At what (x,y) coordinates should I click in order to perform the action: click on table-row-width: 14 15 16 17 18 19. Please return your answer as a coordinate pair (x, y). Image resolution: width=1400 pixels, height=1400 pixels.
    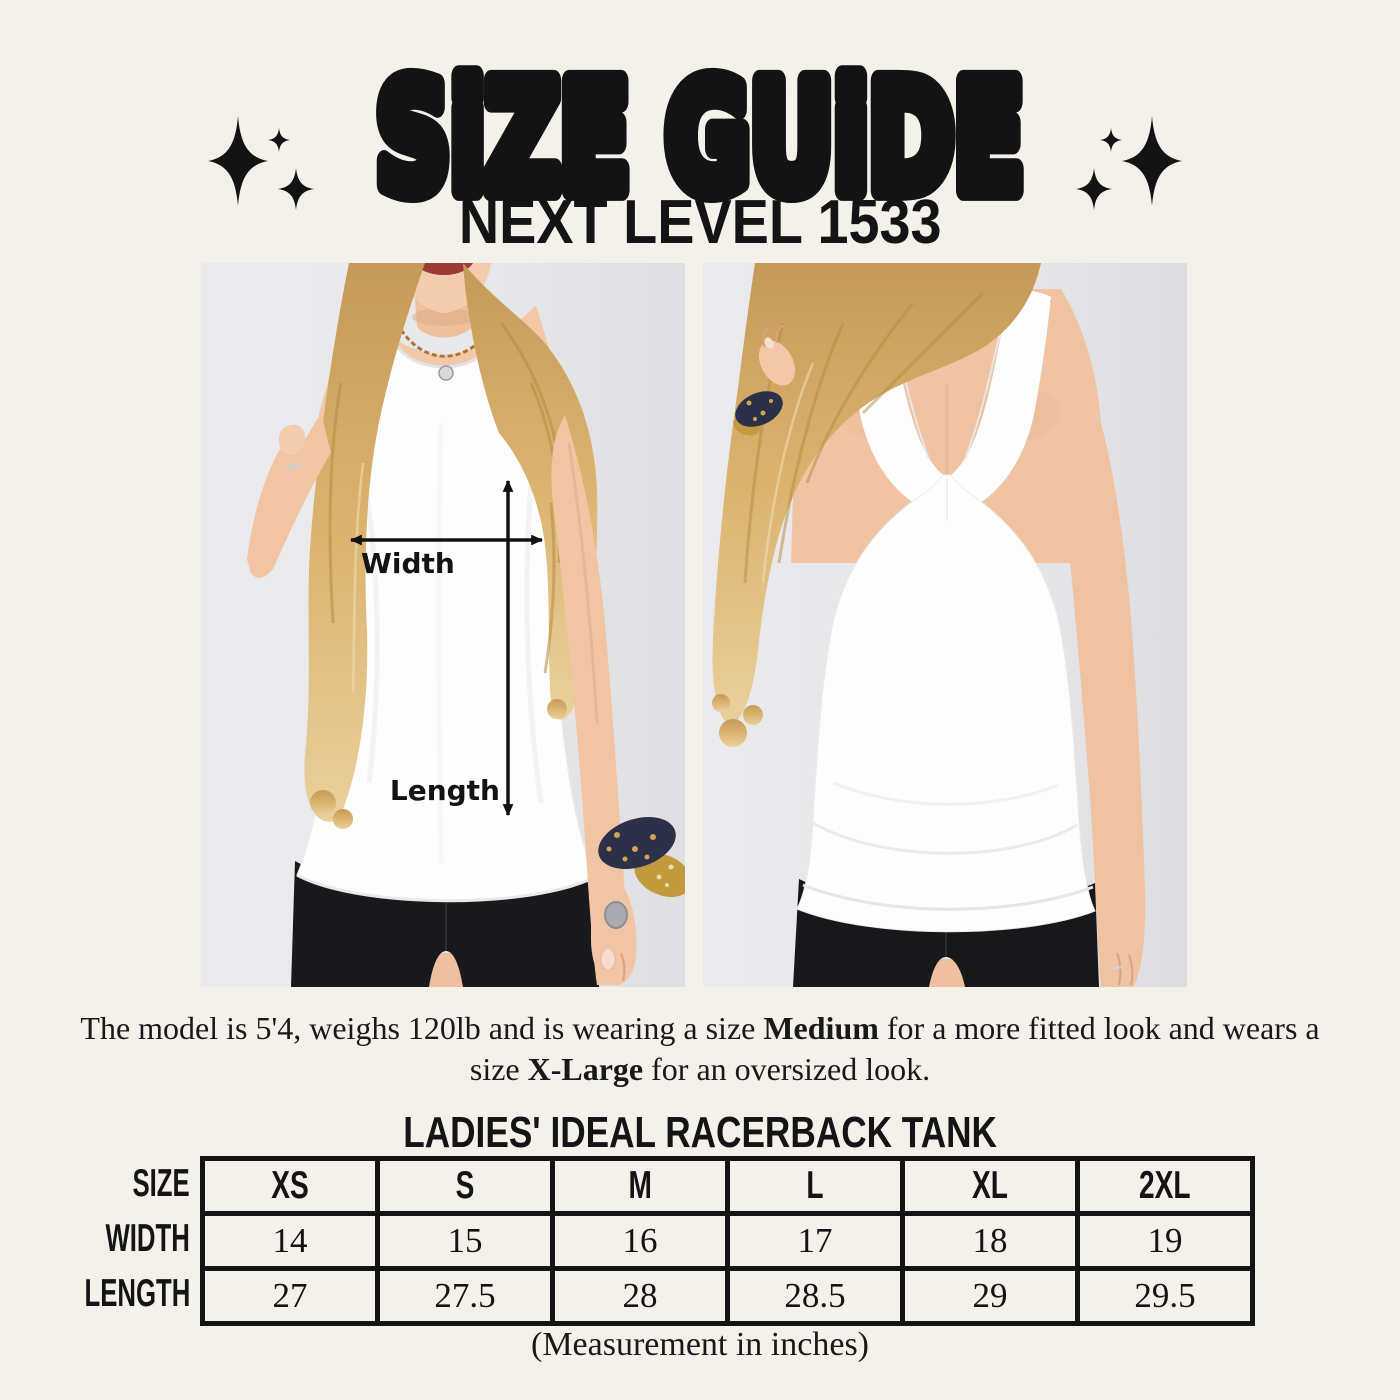
    Looking at the image, I should click on (727, 1241).